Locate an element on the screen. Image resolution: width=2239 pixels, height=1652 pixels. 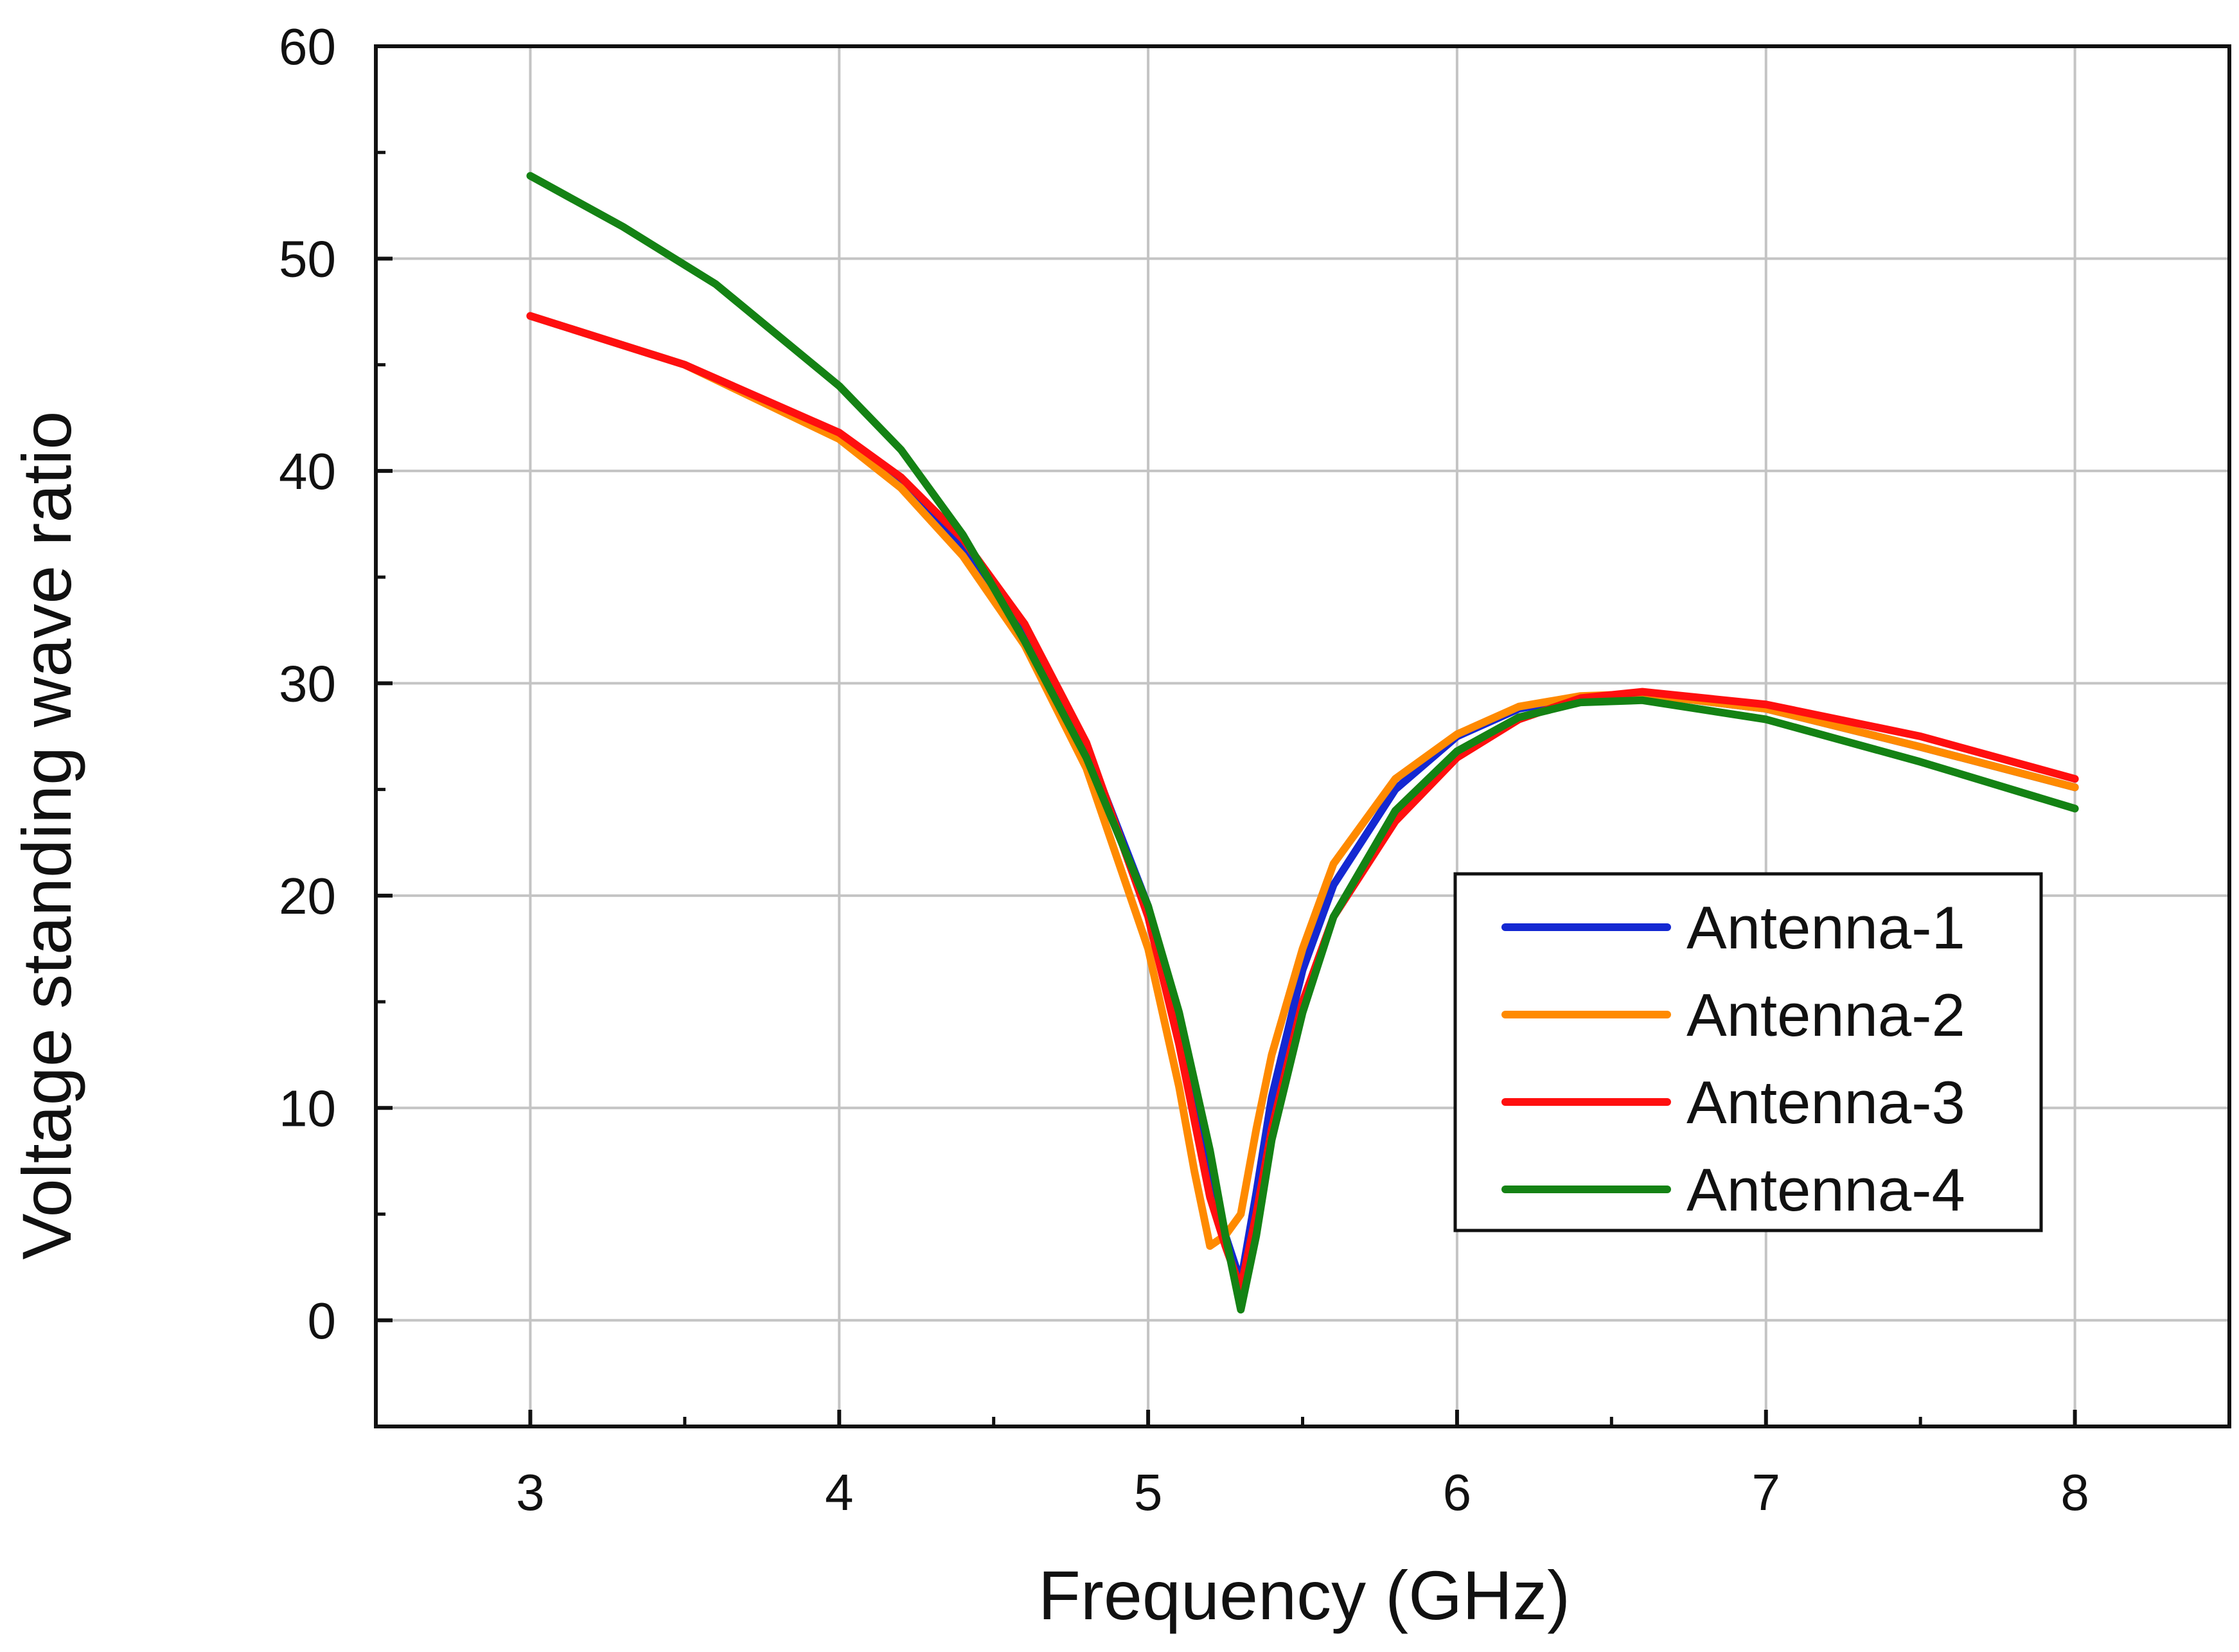
y-tick-label-1: 10 is located at coordinates (307, 1108).